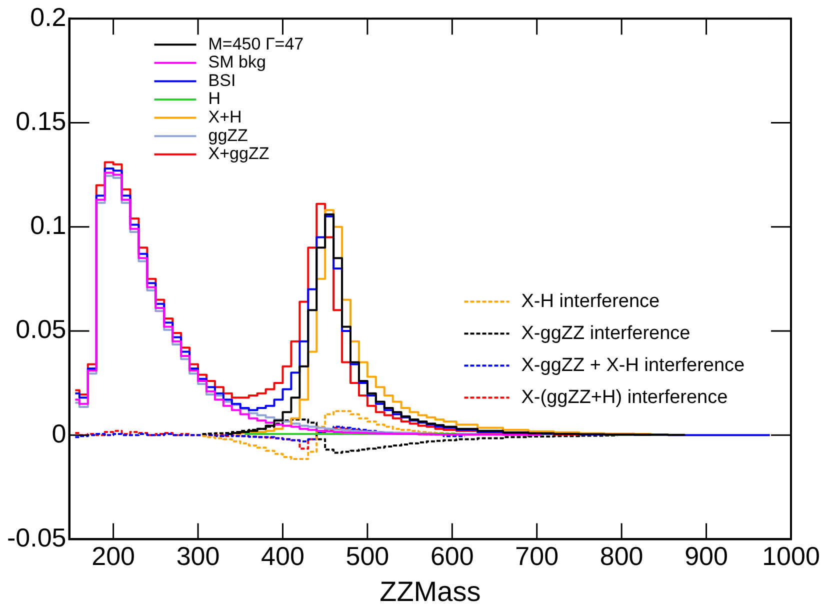 This screenshot has width=823, height=612. I want to click on y-tick-label: -0.05, so click(36, 537).